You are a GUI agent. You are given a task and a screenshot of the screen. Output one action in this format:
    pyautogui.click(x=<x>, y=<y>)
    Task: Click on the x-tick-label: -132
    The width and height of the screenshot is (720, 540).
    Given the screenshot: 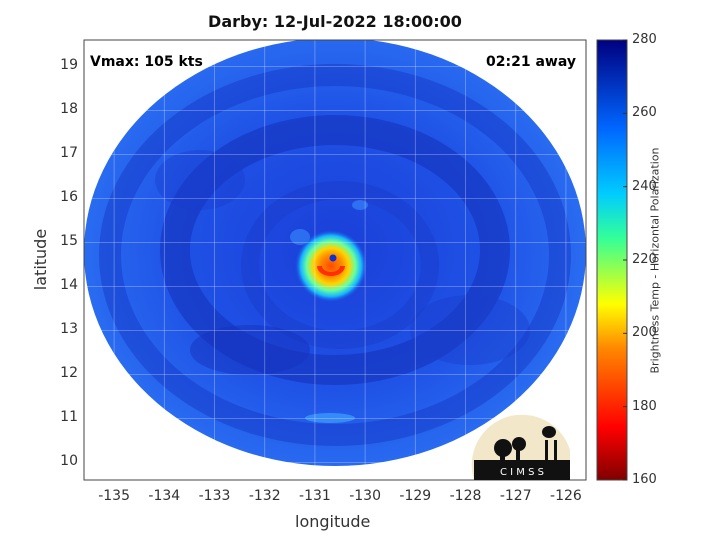 What is the action you would take?
    pyautogui.click(x=264, y=496)
    